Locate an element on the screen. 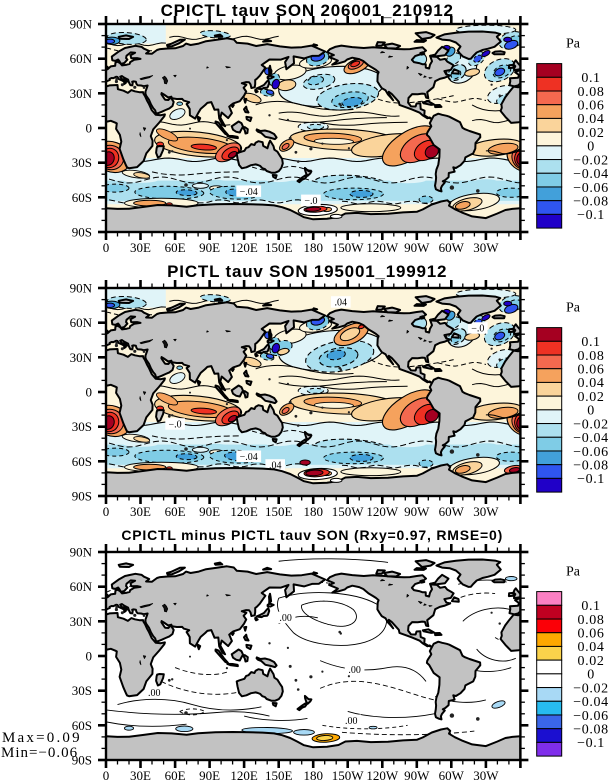 This screenshot has width=612, height=782. svg-text: Max=0.09 is located at coordinates (42, 738).